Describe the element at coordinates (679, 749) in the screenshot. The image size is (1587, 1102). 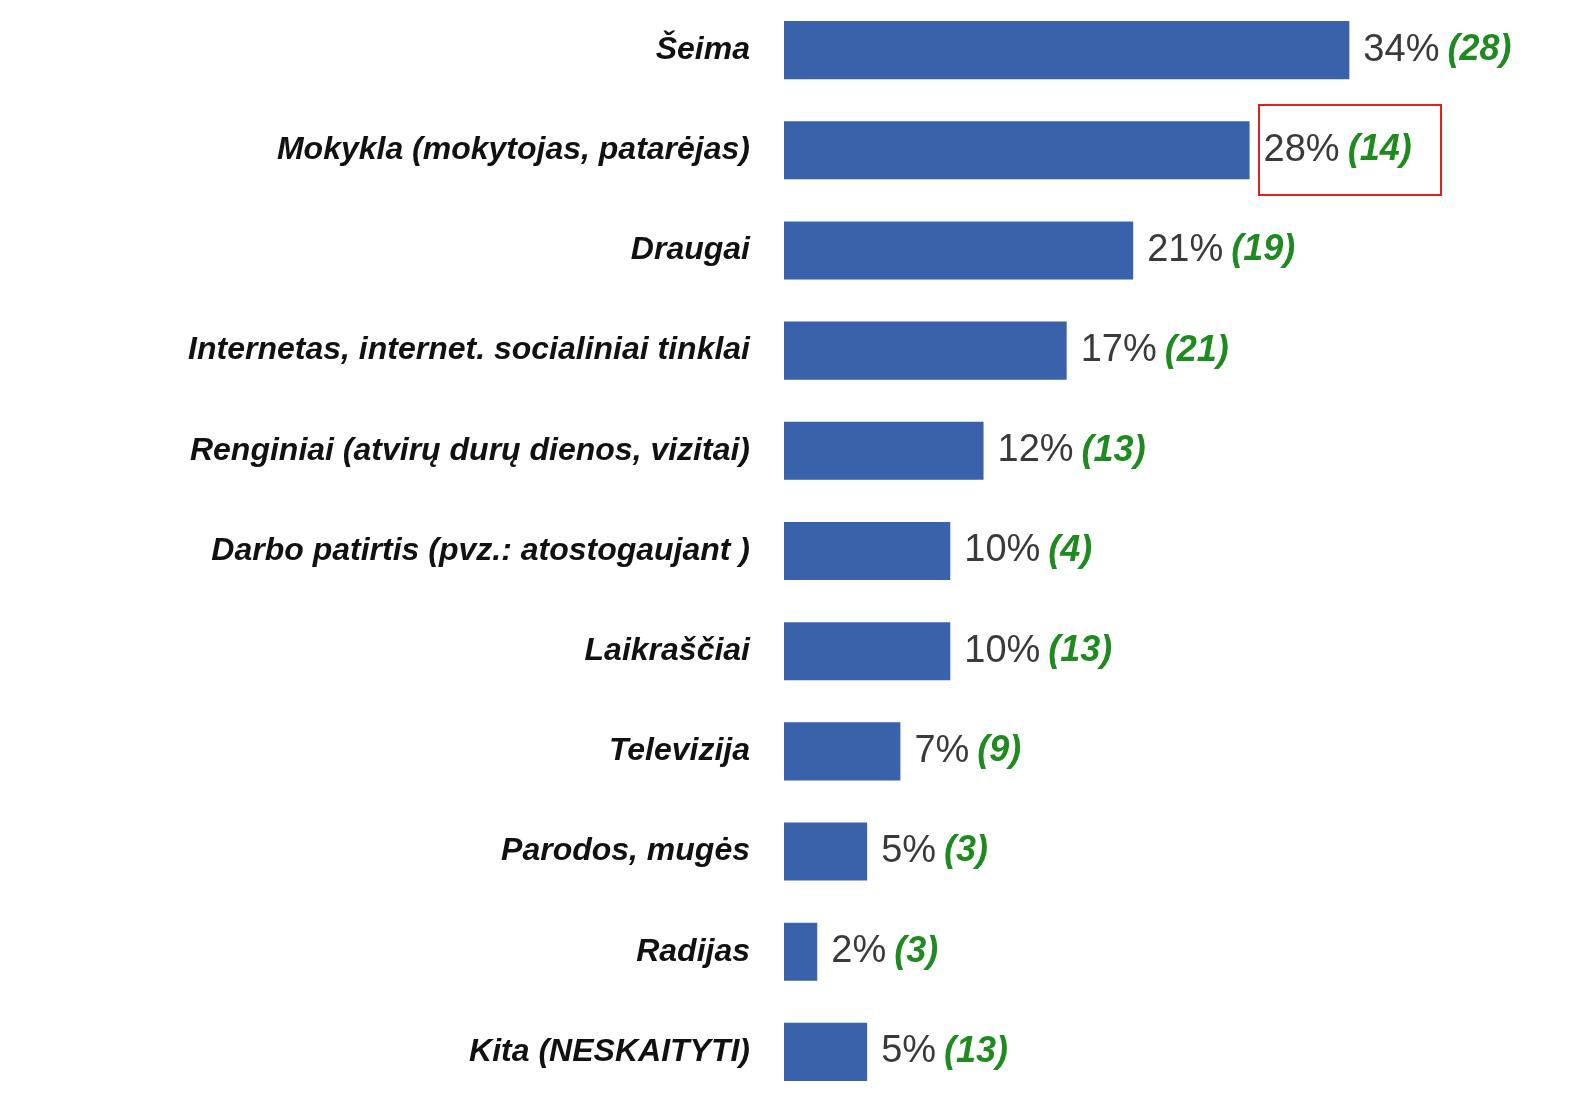
I see `y-tick-label: Televizija` at that location.